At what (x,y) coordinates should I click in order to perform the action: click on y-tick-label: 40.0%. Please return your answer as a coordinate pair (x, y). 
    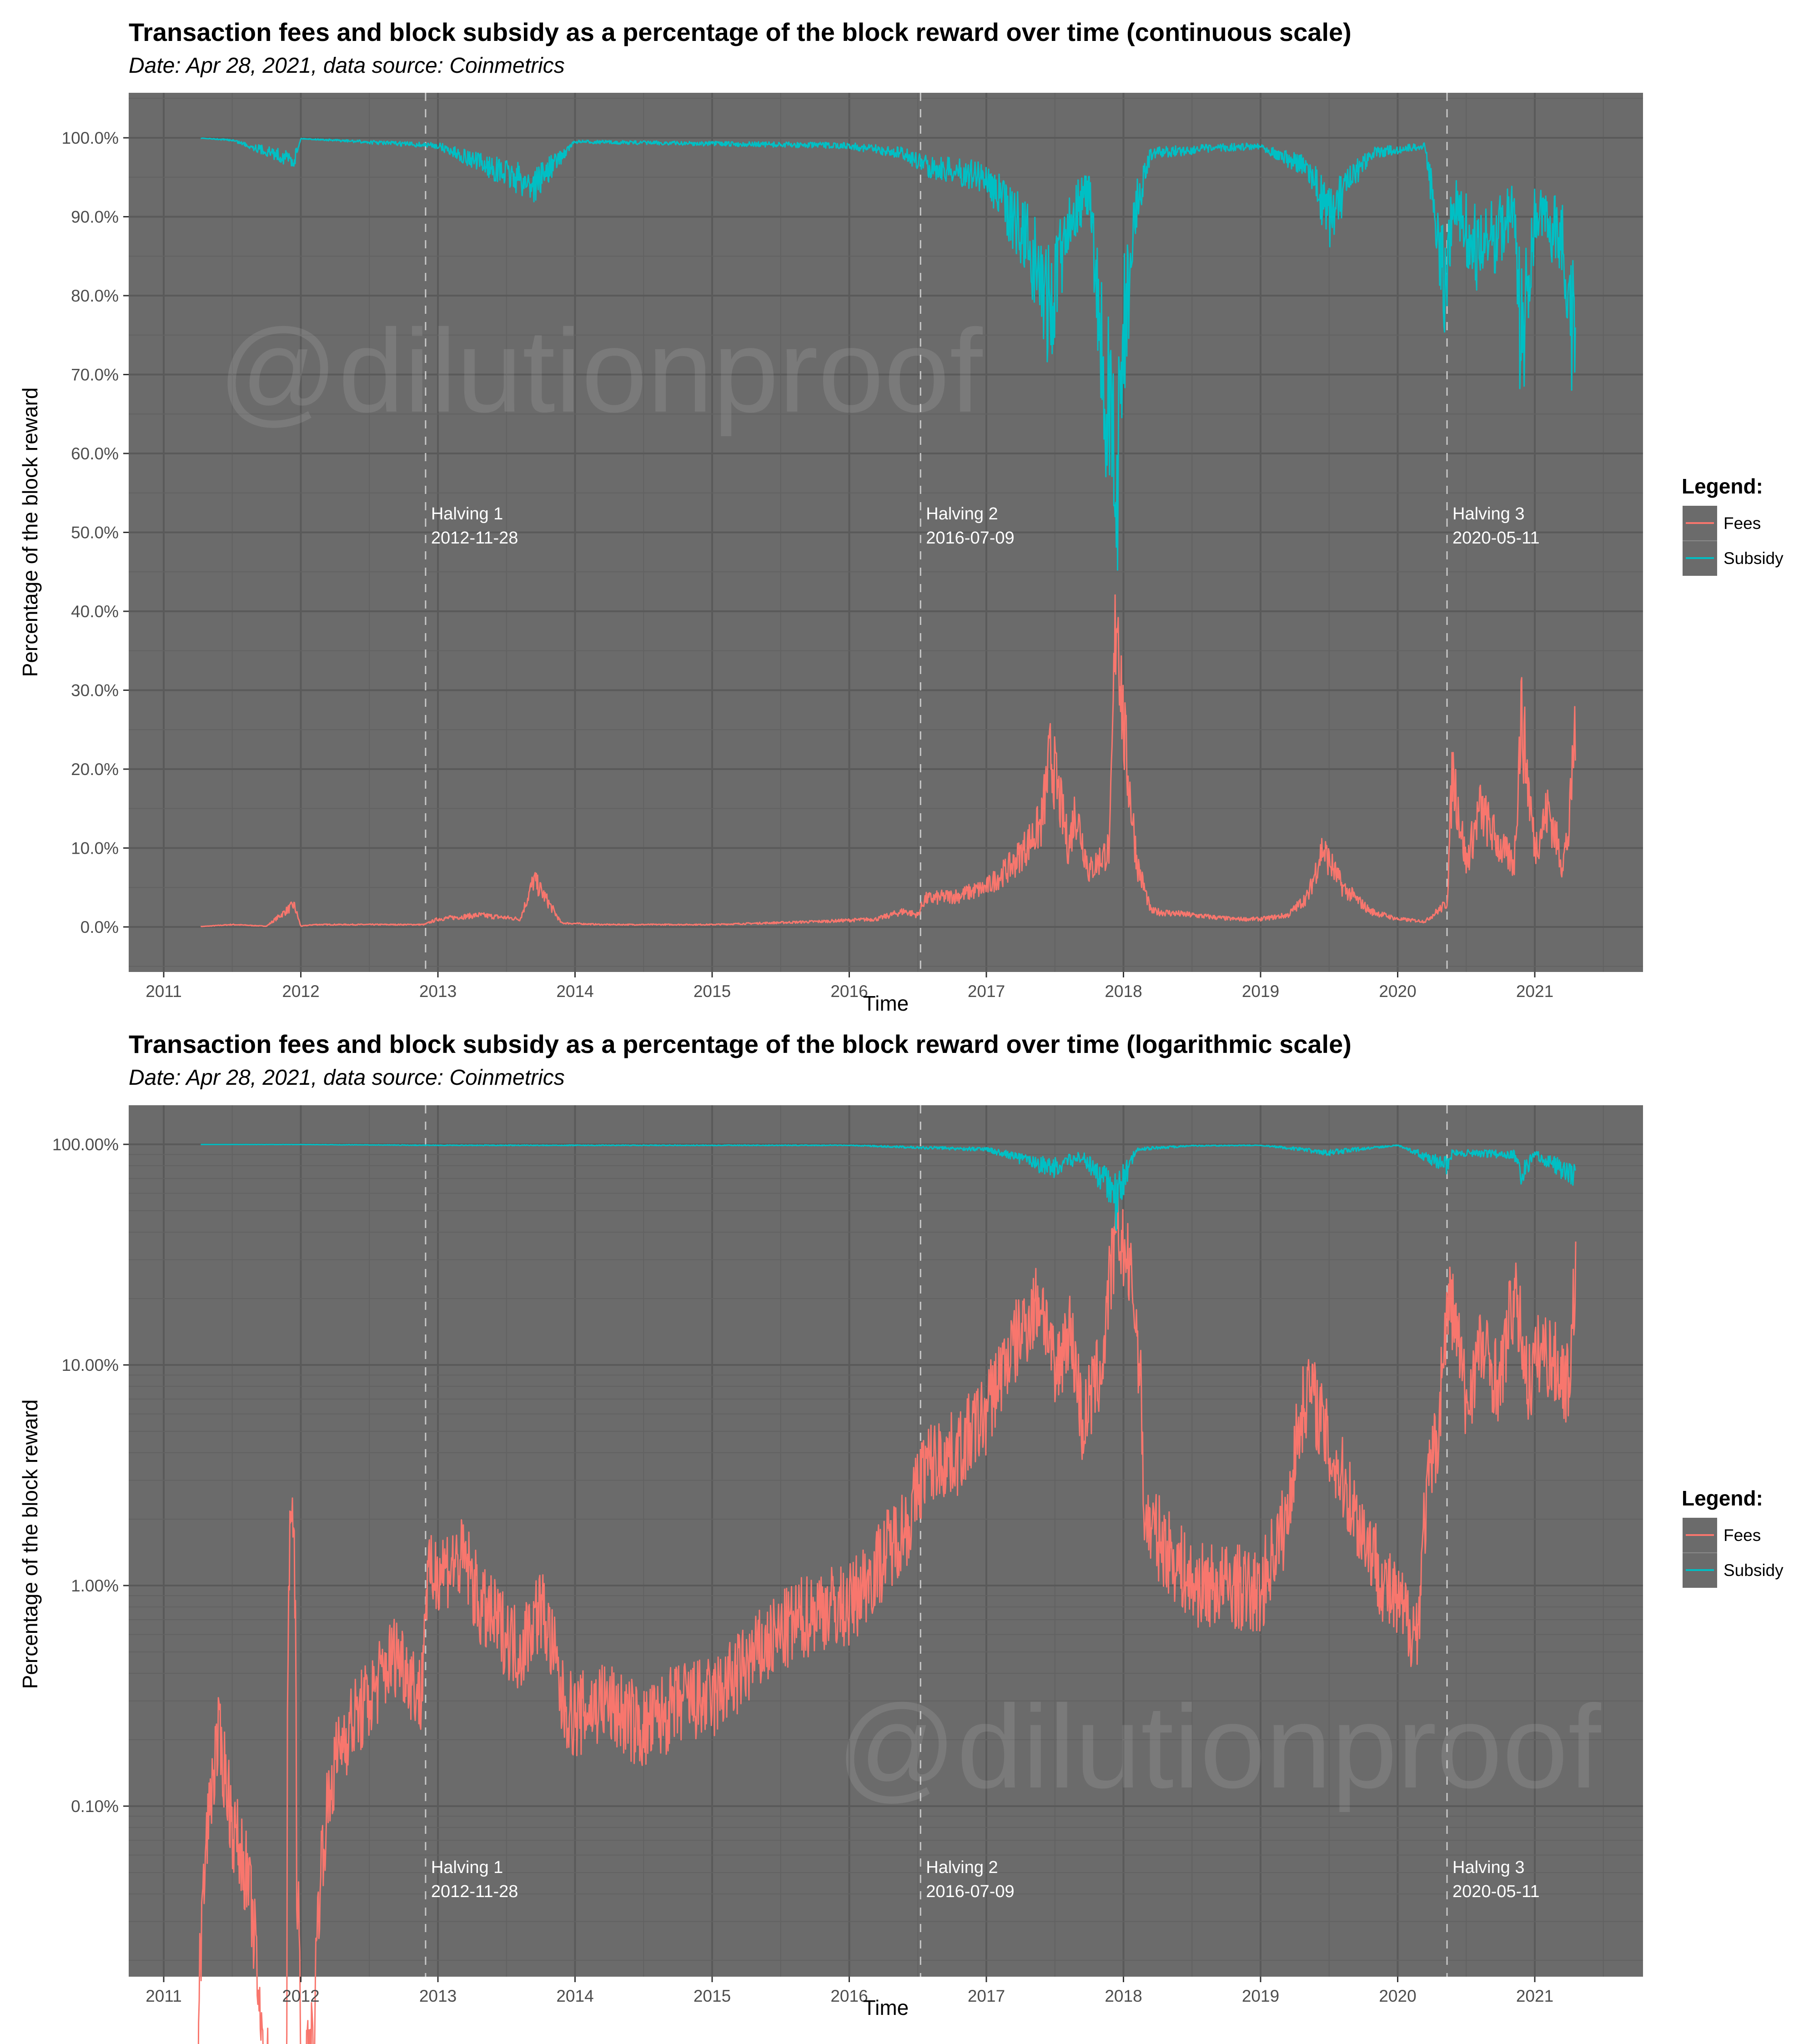
    Looking at the image, I should click on (95, 611).